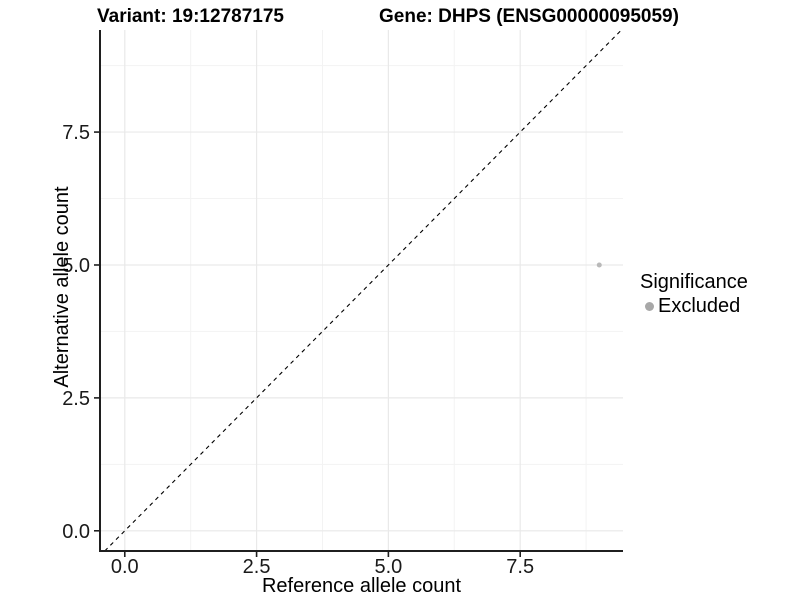 This screenshot has width=800, height=600. I want to click on scatter-point, so click(599, 265).